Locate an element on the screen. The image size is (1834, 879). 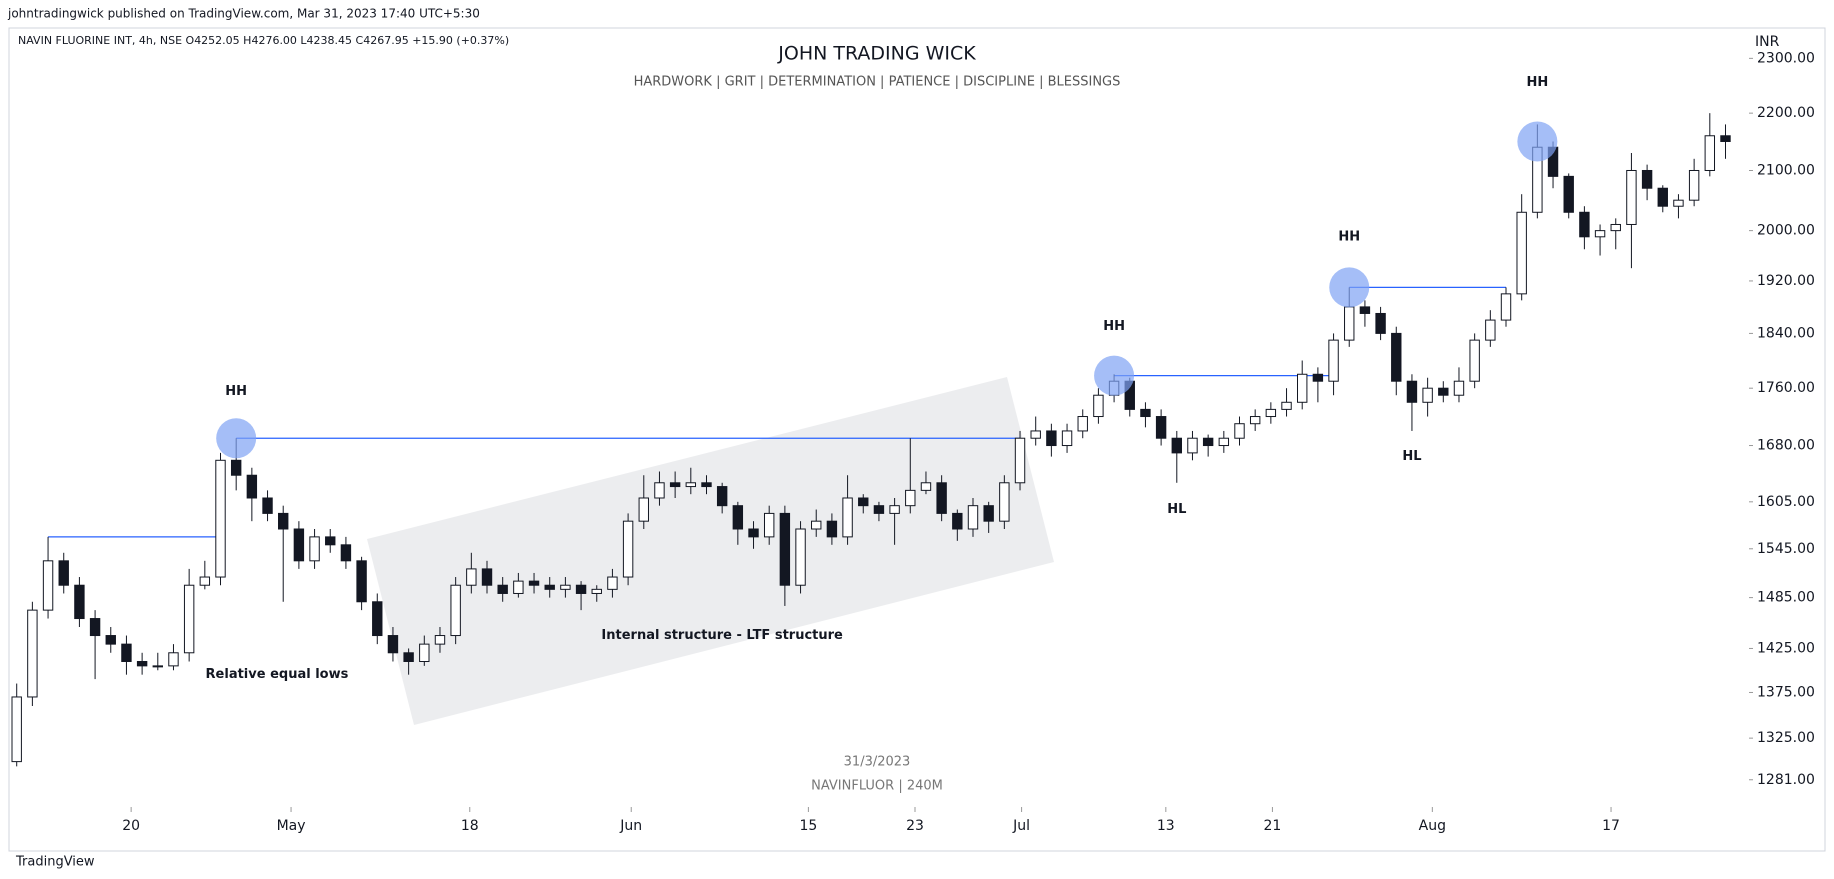
y-tick-label: 1375.00 is located at coordinates (1786, 692).